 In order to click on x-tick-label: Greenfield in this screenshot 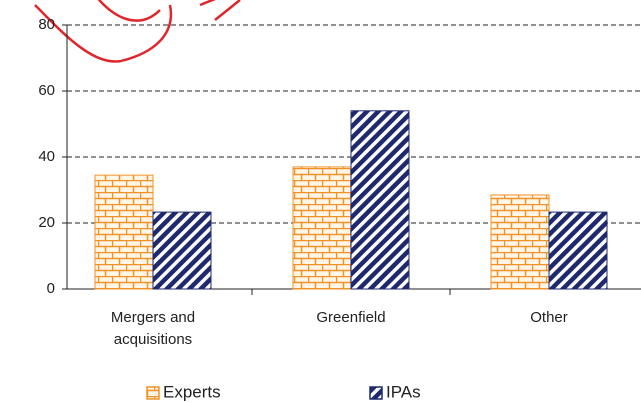, I will do `click(351, 317)`.